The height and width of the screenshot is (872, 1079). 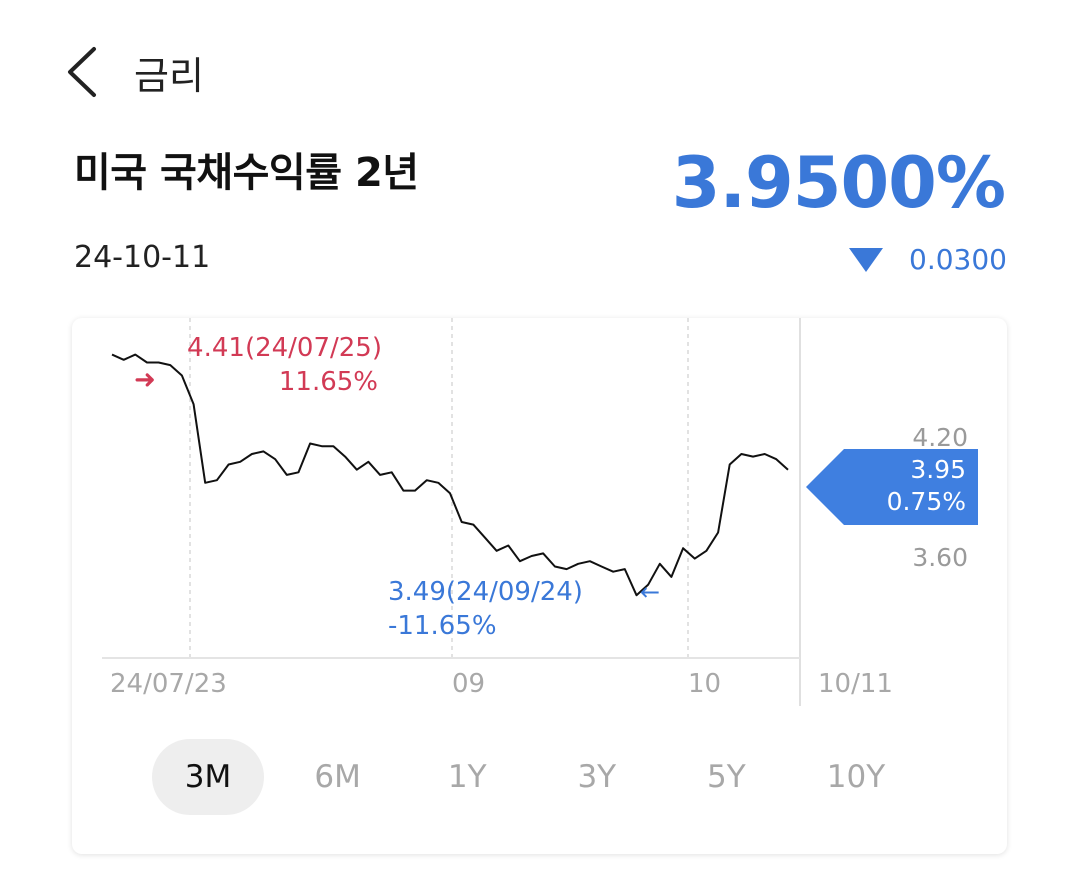 What do you see at coordinates (467, 777) in the screenshot?
I see `period-1y: 1Y` at bounding box center [467, 777].